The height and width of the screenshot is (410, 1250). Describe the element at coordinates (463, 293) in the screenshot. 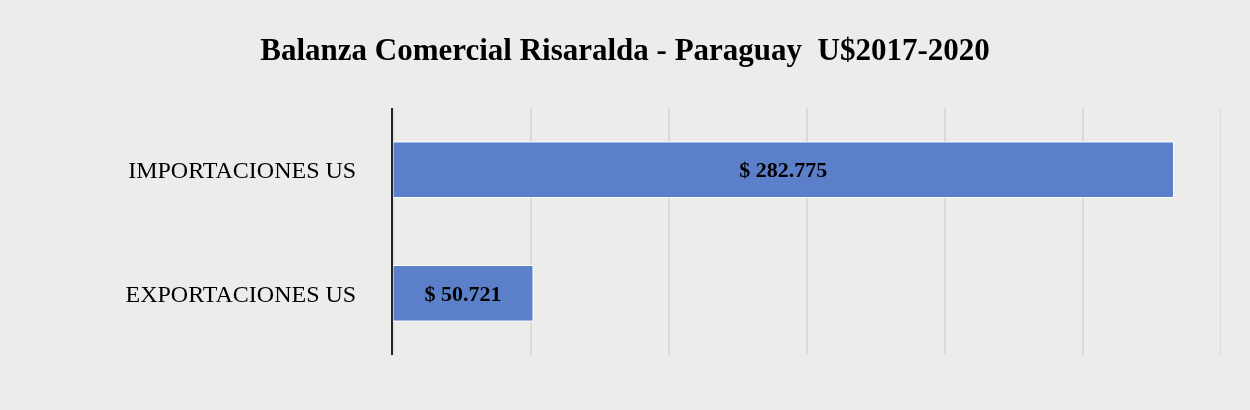

I see `data-label: $ 50.721` at that location.